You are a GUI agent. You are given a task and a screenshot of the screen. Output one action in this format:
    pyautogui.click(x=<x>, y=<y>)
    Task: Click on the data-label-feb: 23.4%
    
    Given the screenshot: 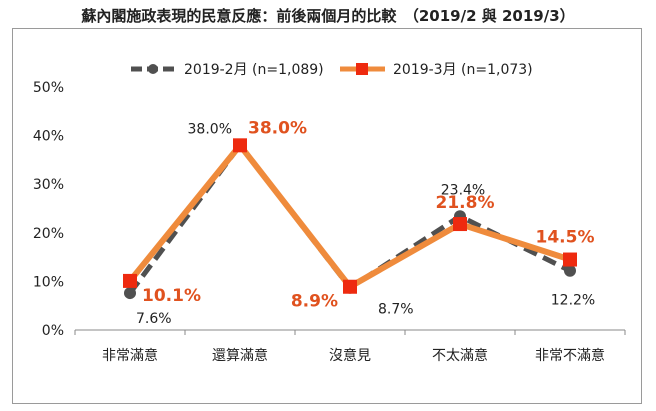 What is the action you would take?
    pyautogui.click(x=463, y=190)
    